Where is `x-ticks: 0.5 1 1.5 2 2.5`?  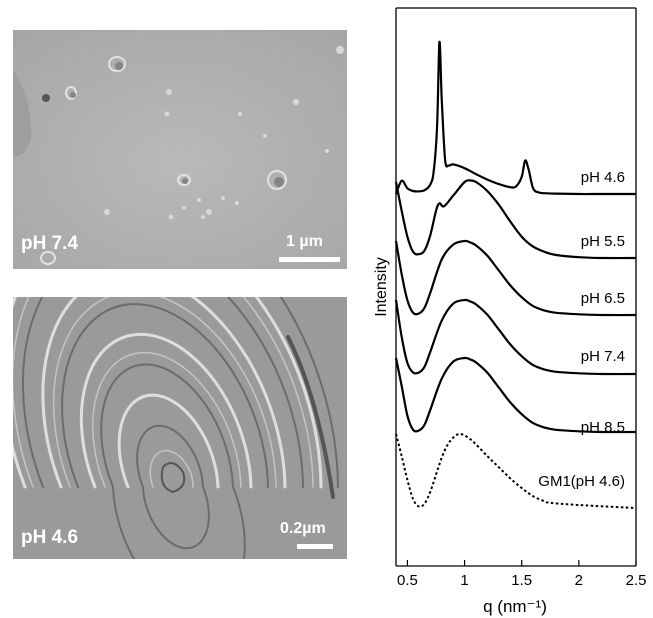
x-ticks: 0.5 1 1.5 2 2.5 is located at coordinates (521, 574).